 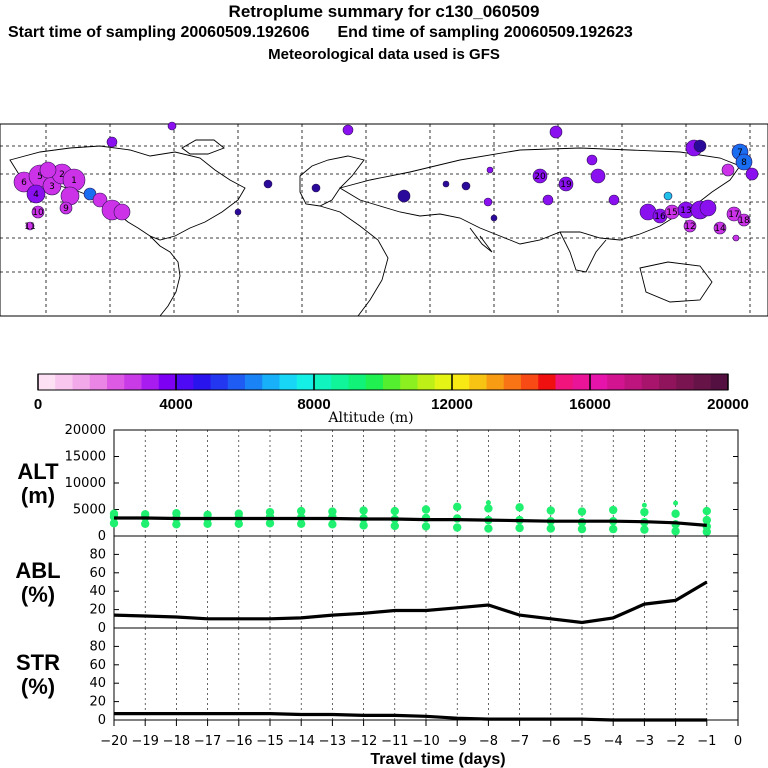 I want to click on trajectory-day-label: 12, so click(x=689, y=227).